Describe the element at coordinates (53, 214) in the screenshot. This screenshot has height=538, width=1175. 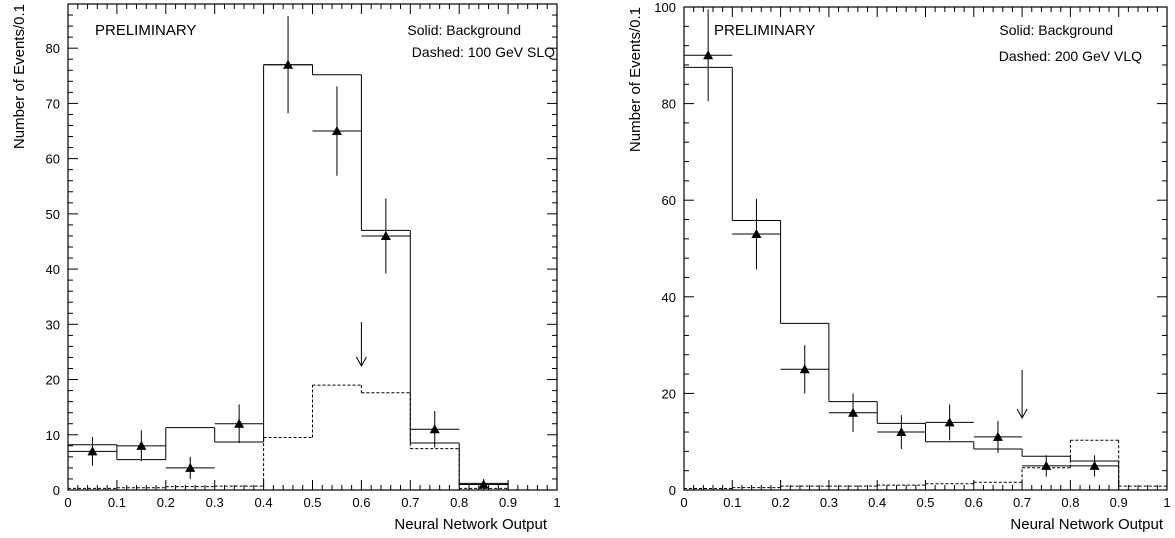
I see `y-tick-label: 50` at that location.